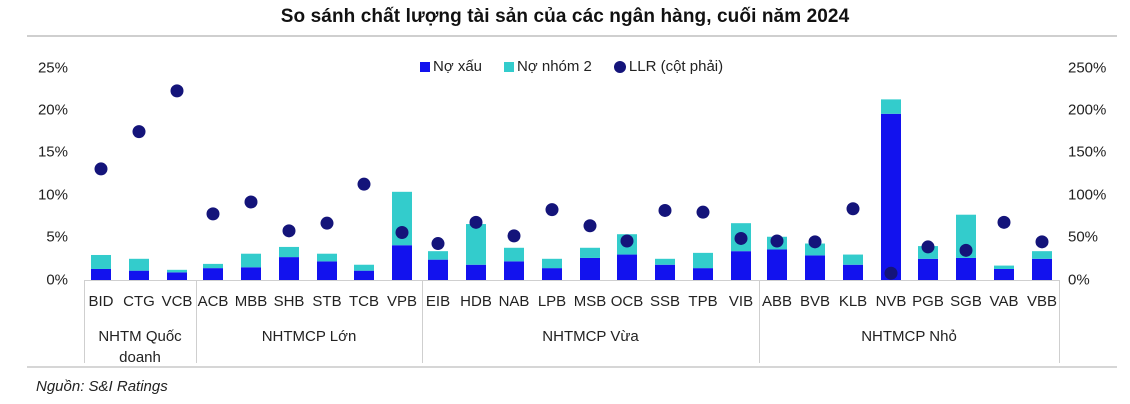 Image resolution: width=1130 pixels, height=404 pixels. What do you see at coordinates (140, 336) in the screenshot?
I see `group-label-line: NHTM Quốc` at bounding box center [140, 336].